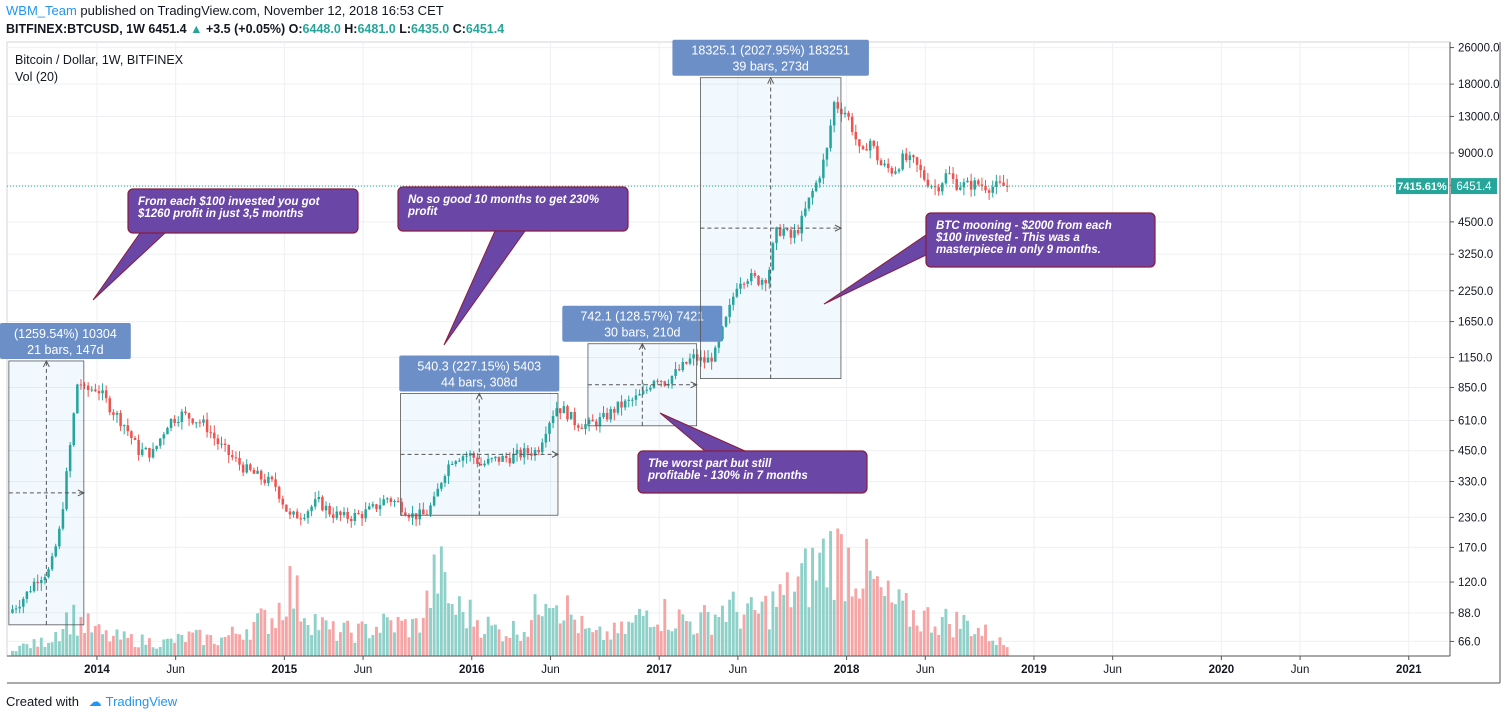 This screenshot has height=719, width=1508. I want to click on callout-line: From each $100 invested you got, so click(229, 202).